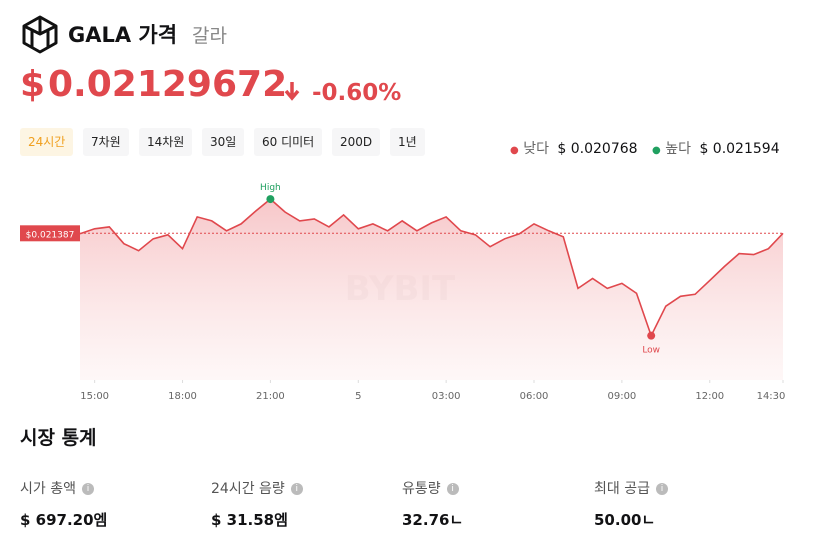 Image resolution: width=816 pixels, height=557 pixels. Describe the element at coordinates (249, 520) in the screenshot. I see `stat-value: $ 31.58엠` at that location.